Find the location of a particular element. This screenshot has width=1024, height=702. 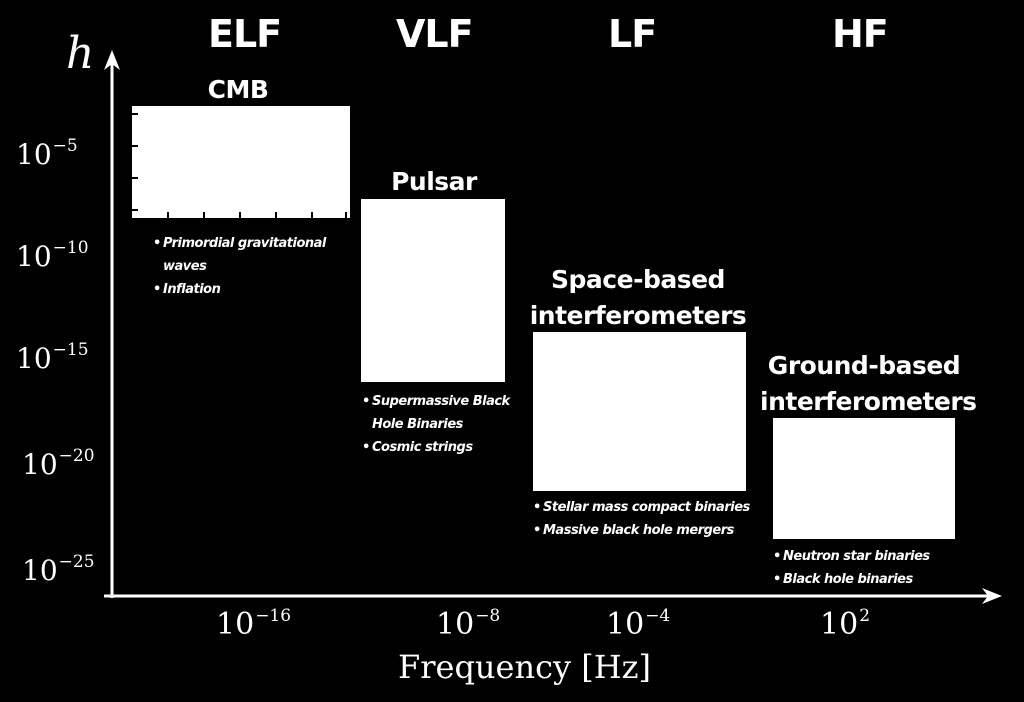

y-tick-label: 10−20 is located at coordinates (58, 463).